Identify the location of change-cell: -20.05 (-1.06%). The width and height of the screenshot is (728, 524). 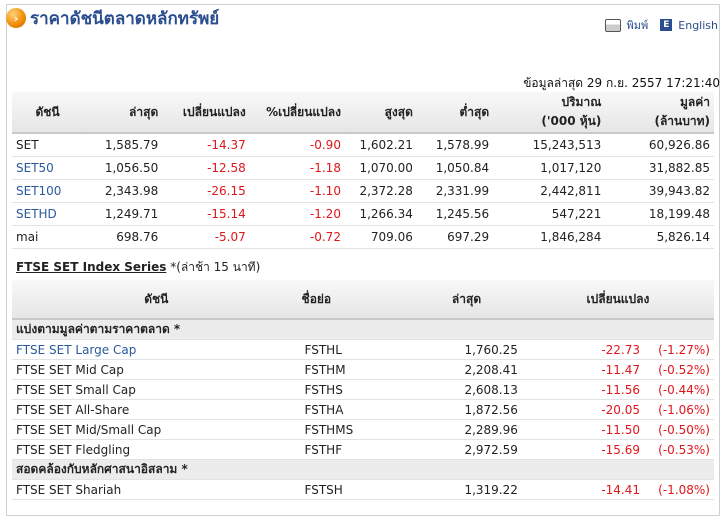
(617, 409).